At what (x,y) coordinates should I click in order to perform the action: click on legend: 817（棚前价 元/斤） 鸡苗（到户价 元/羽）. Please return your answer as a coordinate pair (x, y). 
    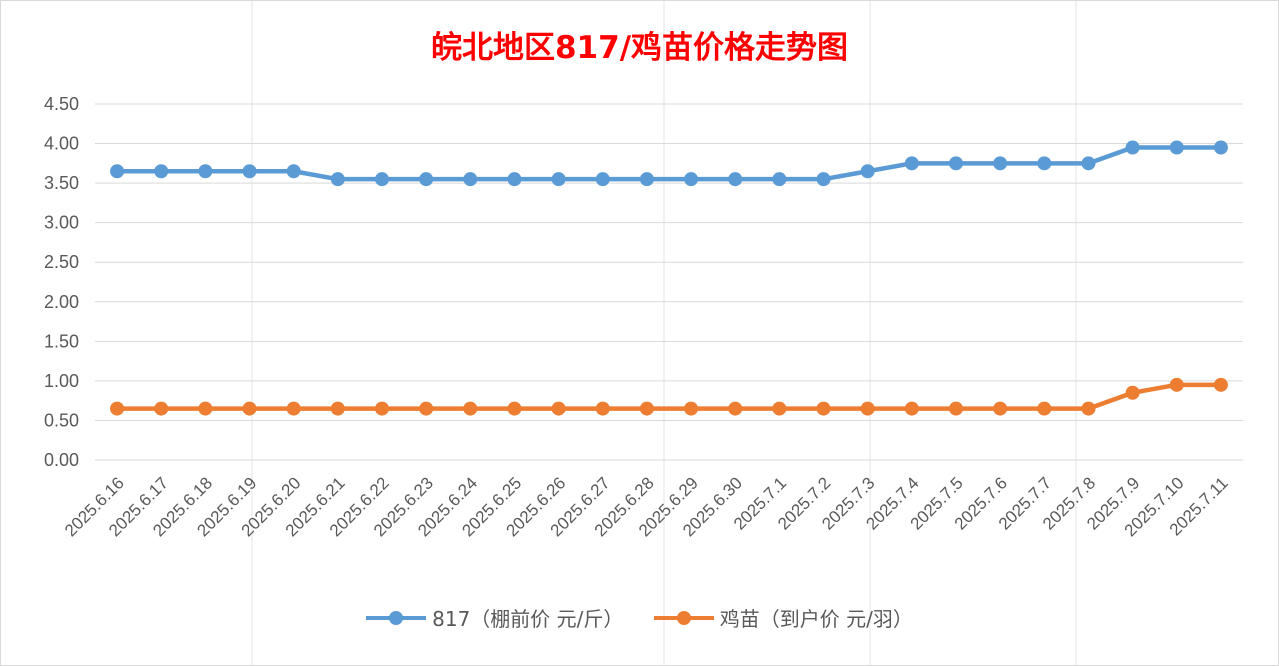
    Looking at the image, I should click on (639, 618).